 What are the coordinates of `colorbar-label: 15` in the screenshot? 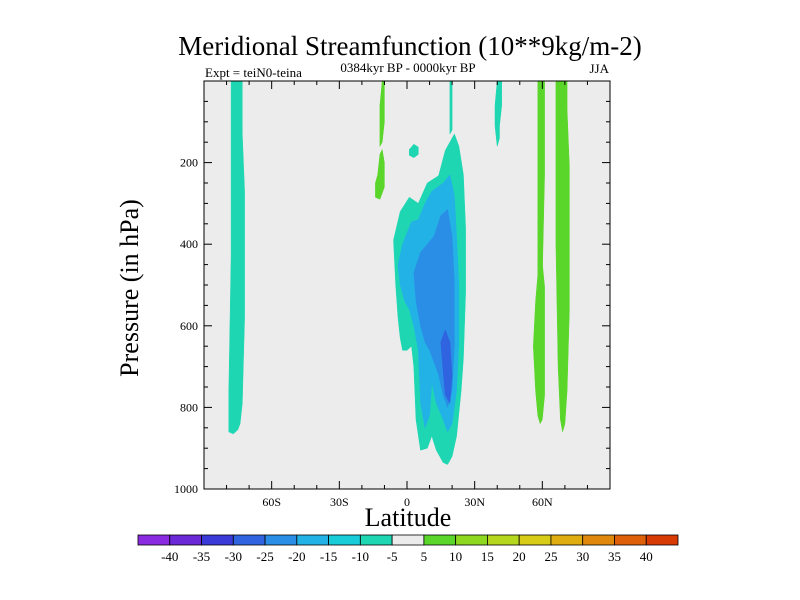 It's located at (487, 556).